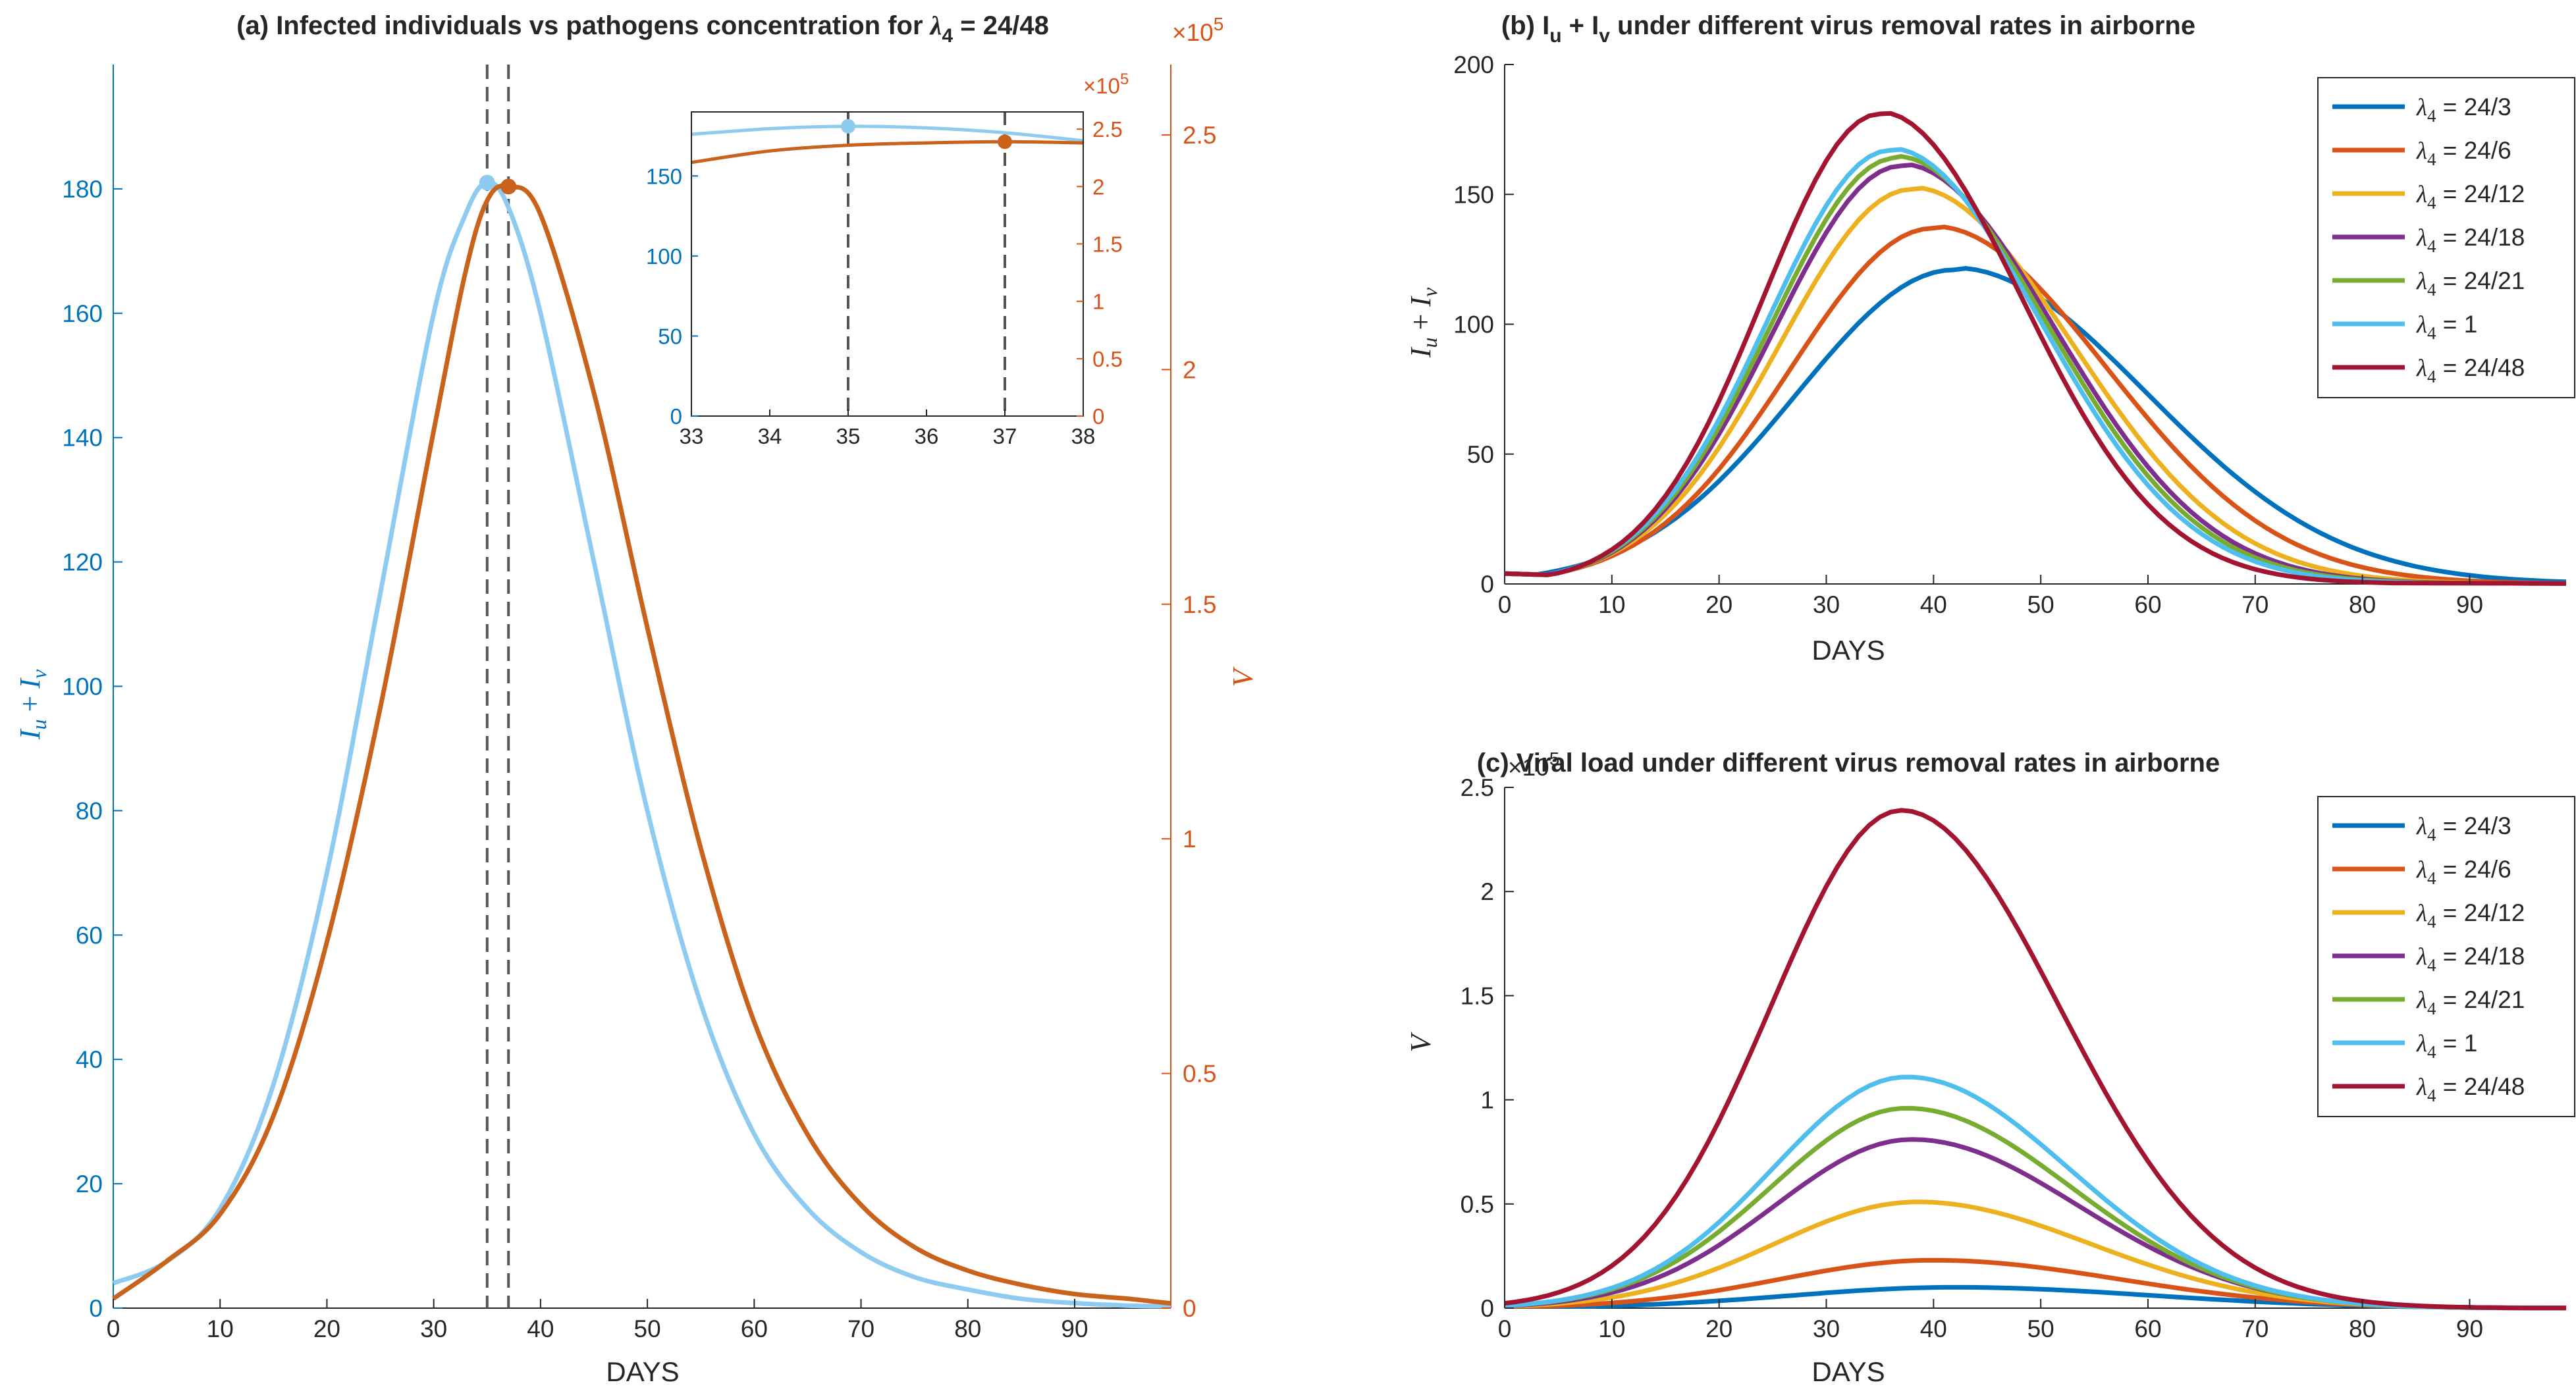 The width and height of the screenshot is (2576, 1397). Describe the element at coordinates (1199, 1074) in the screenshot. I see `right-y-tick-label: 0.5` at that location.